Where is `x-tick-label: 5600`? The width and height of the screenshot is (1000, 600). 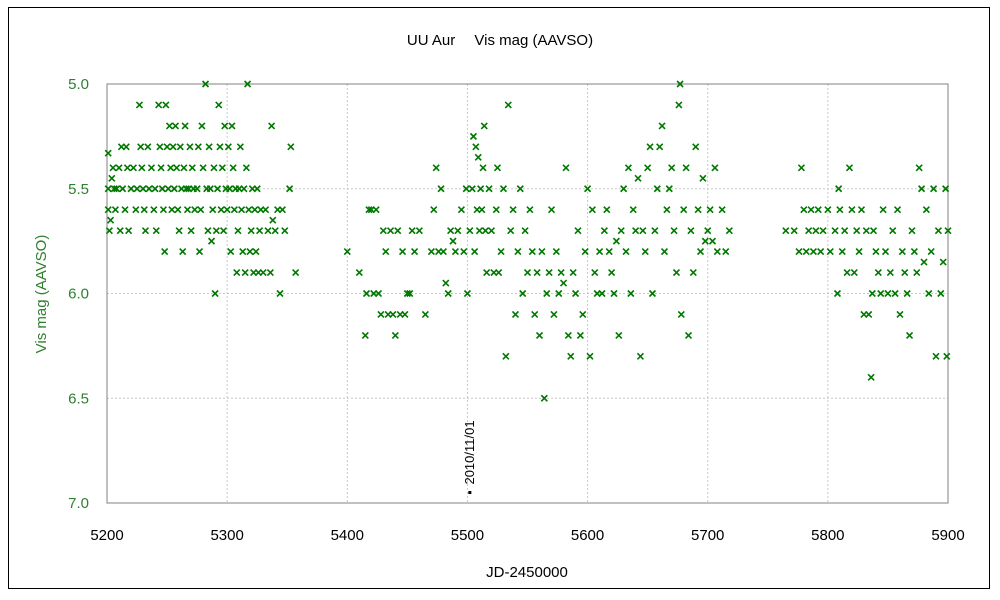
x-tick-label: 5600 is located at coordinates (587, 535).